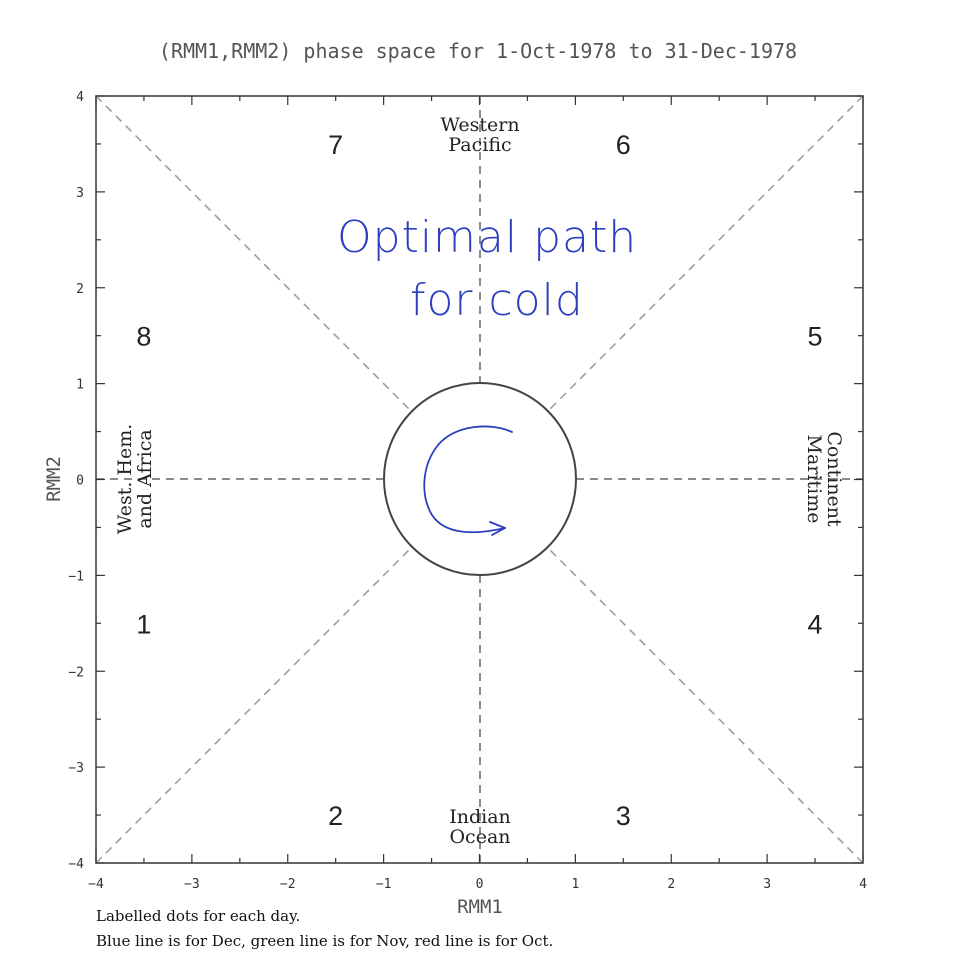 This screenshot has height=960, width=960. I want to click on x-tick-label: −3, so click(192, 884).